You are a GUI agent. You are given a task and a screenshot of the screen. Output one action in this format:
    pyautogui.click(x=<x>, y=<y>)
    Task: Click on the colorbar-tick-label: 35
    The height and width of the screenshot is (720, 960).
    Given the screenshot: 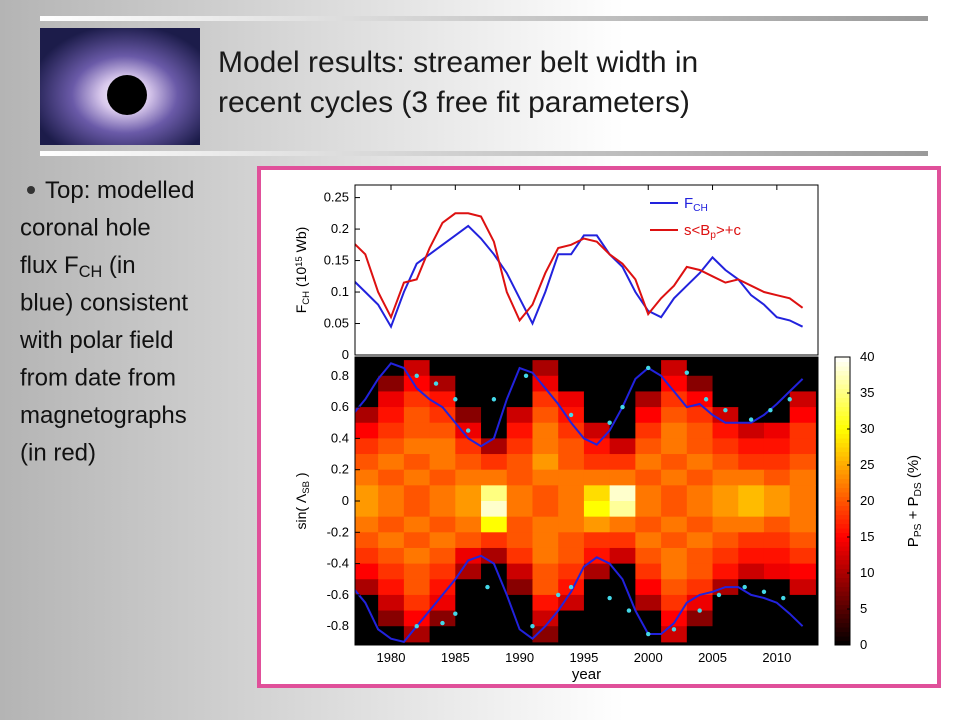 What is the action you would take?
    pyautogui.click(x=867, y=392)
    